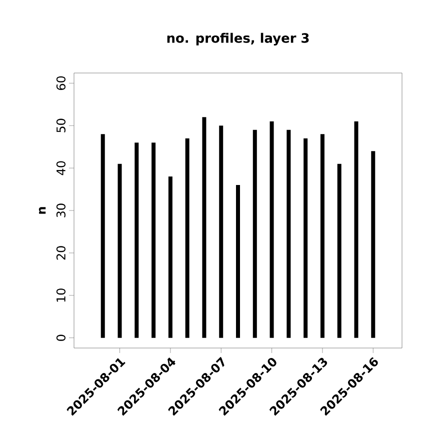 This screenshot has height=440, width=440. I want to click on y-tick-label: 0, so click(61, 337).